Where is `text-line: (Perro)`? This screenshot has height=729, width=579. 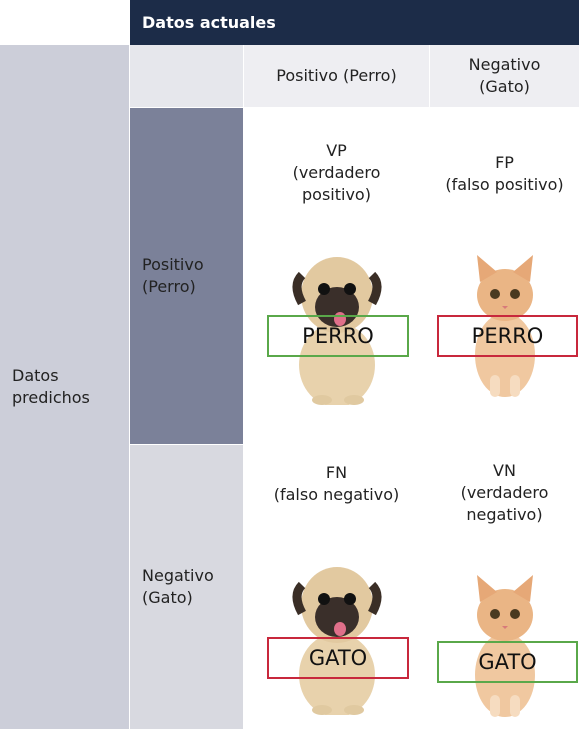
text-line: (Perro) is located at coordinates (169, 286).